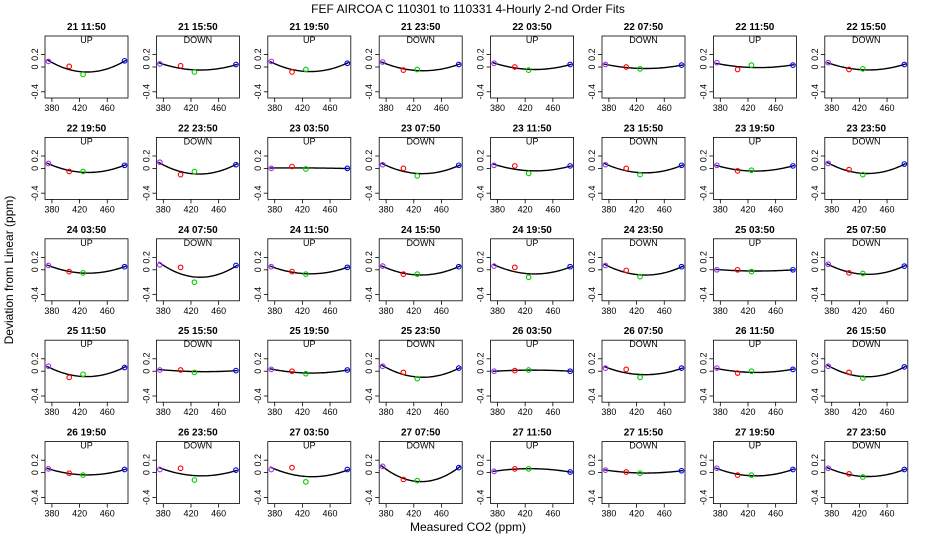 The width and height of the screenshot is (936, 540). I want to click on panel-time-label: 27 03:50, so click(310, 433).